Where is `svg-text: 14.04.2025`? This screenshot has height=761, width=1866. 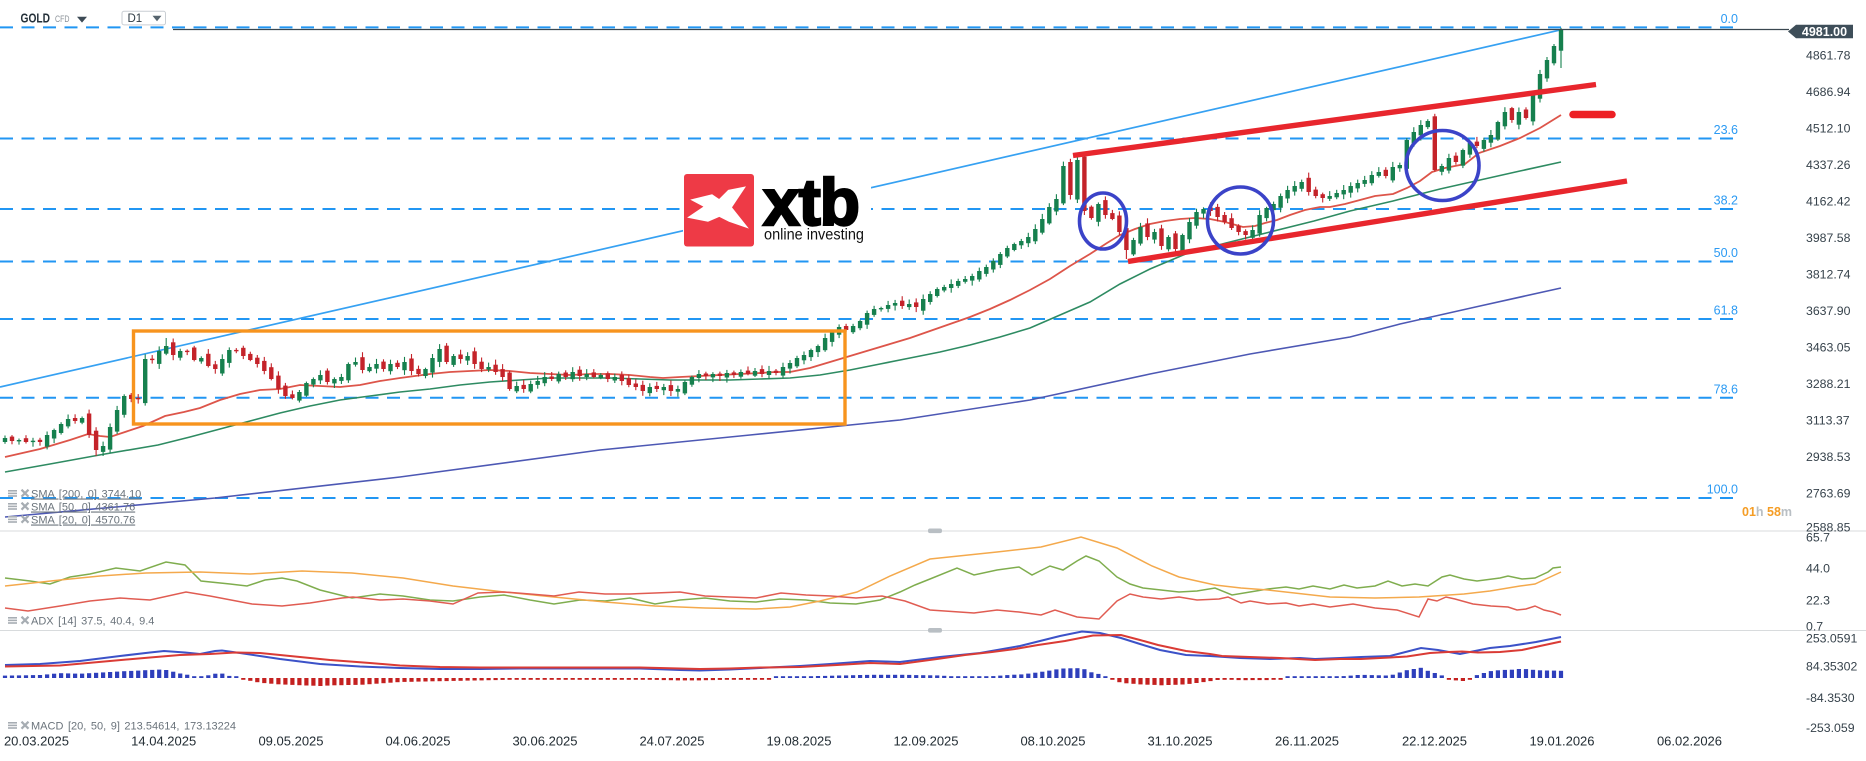
svg-text: 14.04.2025 is located at coordinates (163, 741).